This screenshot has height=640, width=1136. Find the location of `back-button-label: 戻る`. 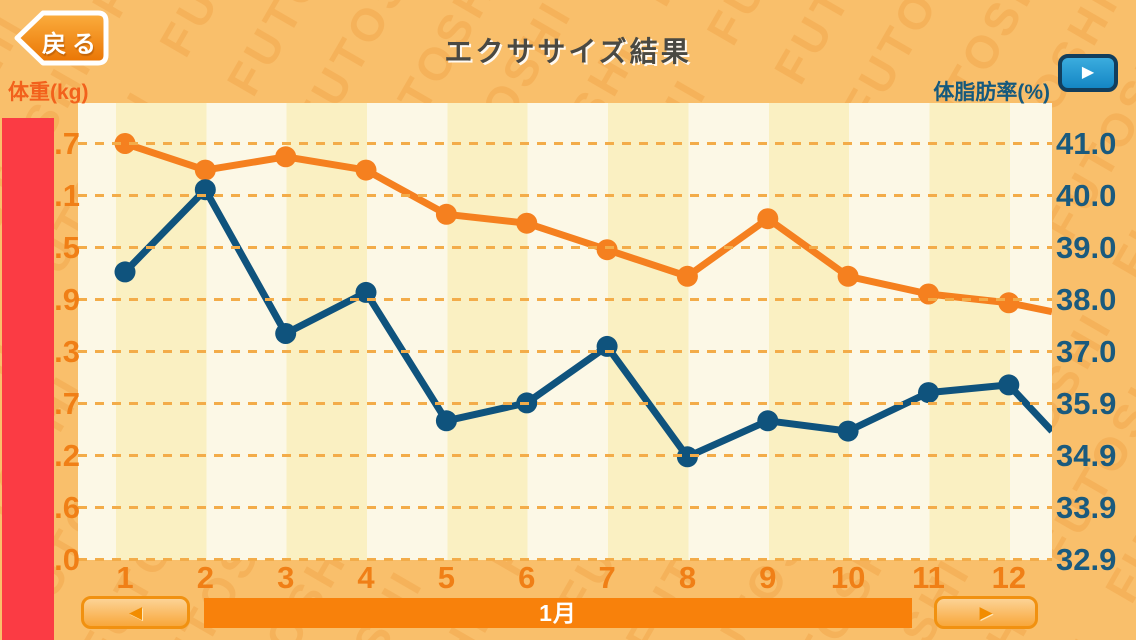

back-button-label: 戻る is located at coordinates (72, 44).